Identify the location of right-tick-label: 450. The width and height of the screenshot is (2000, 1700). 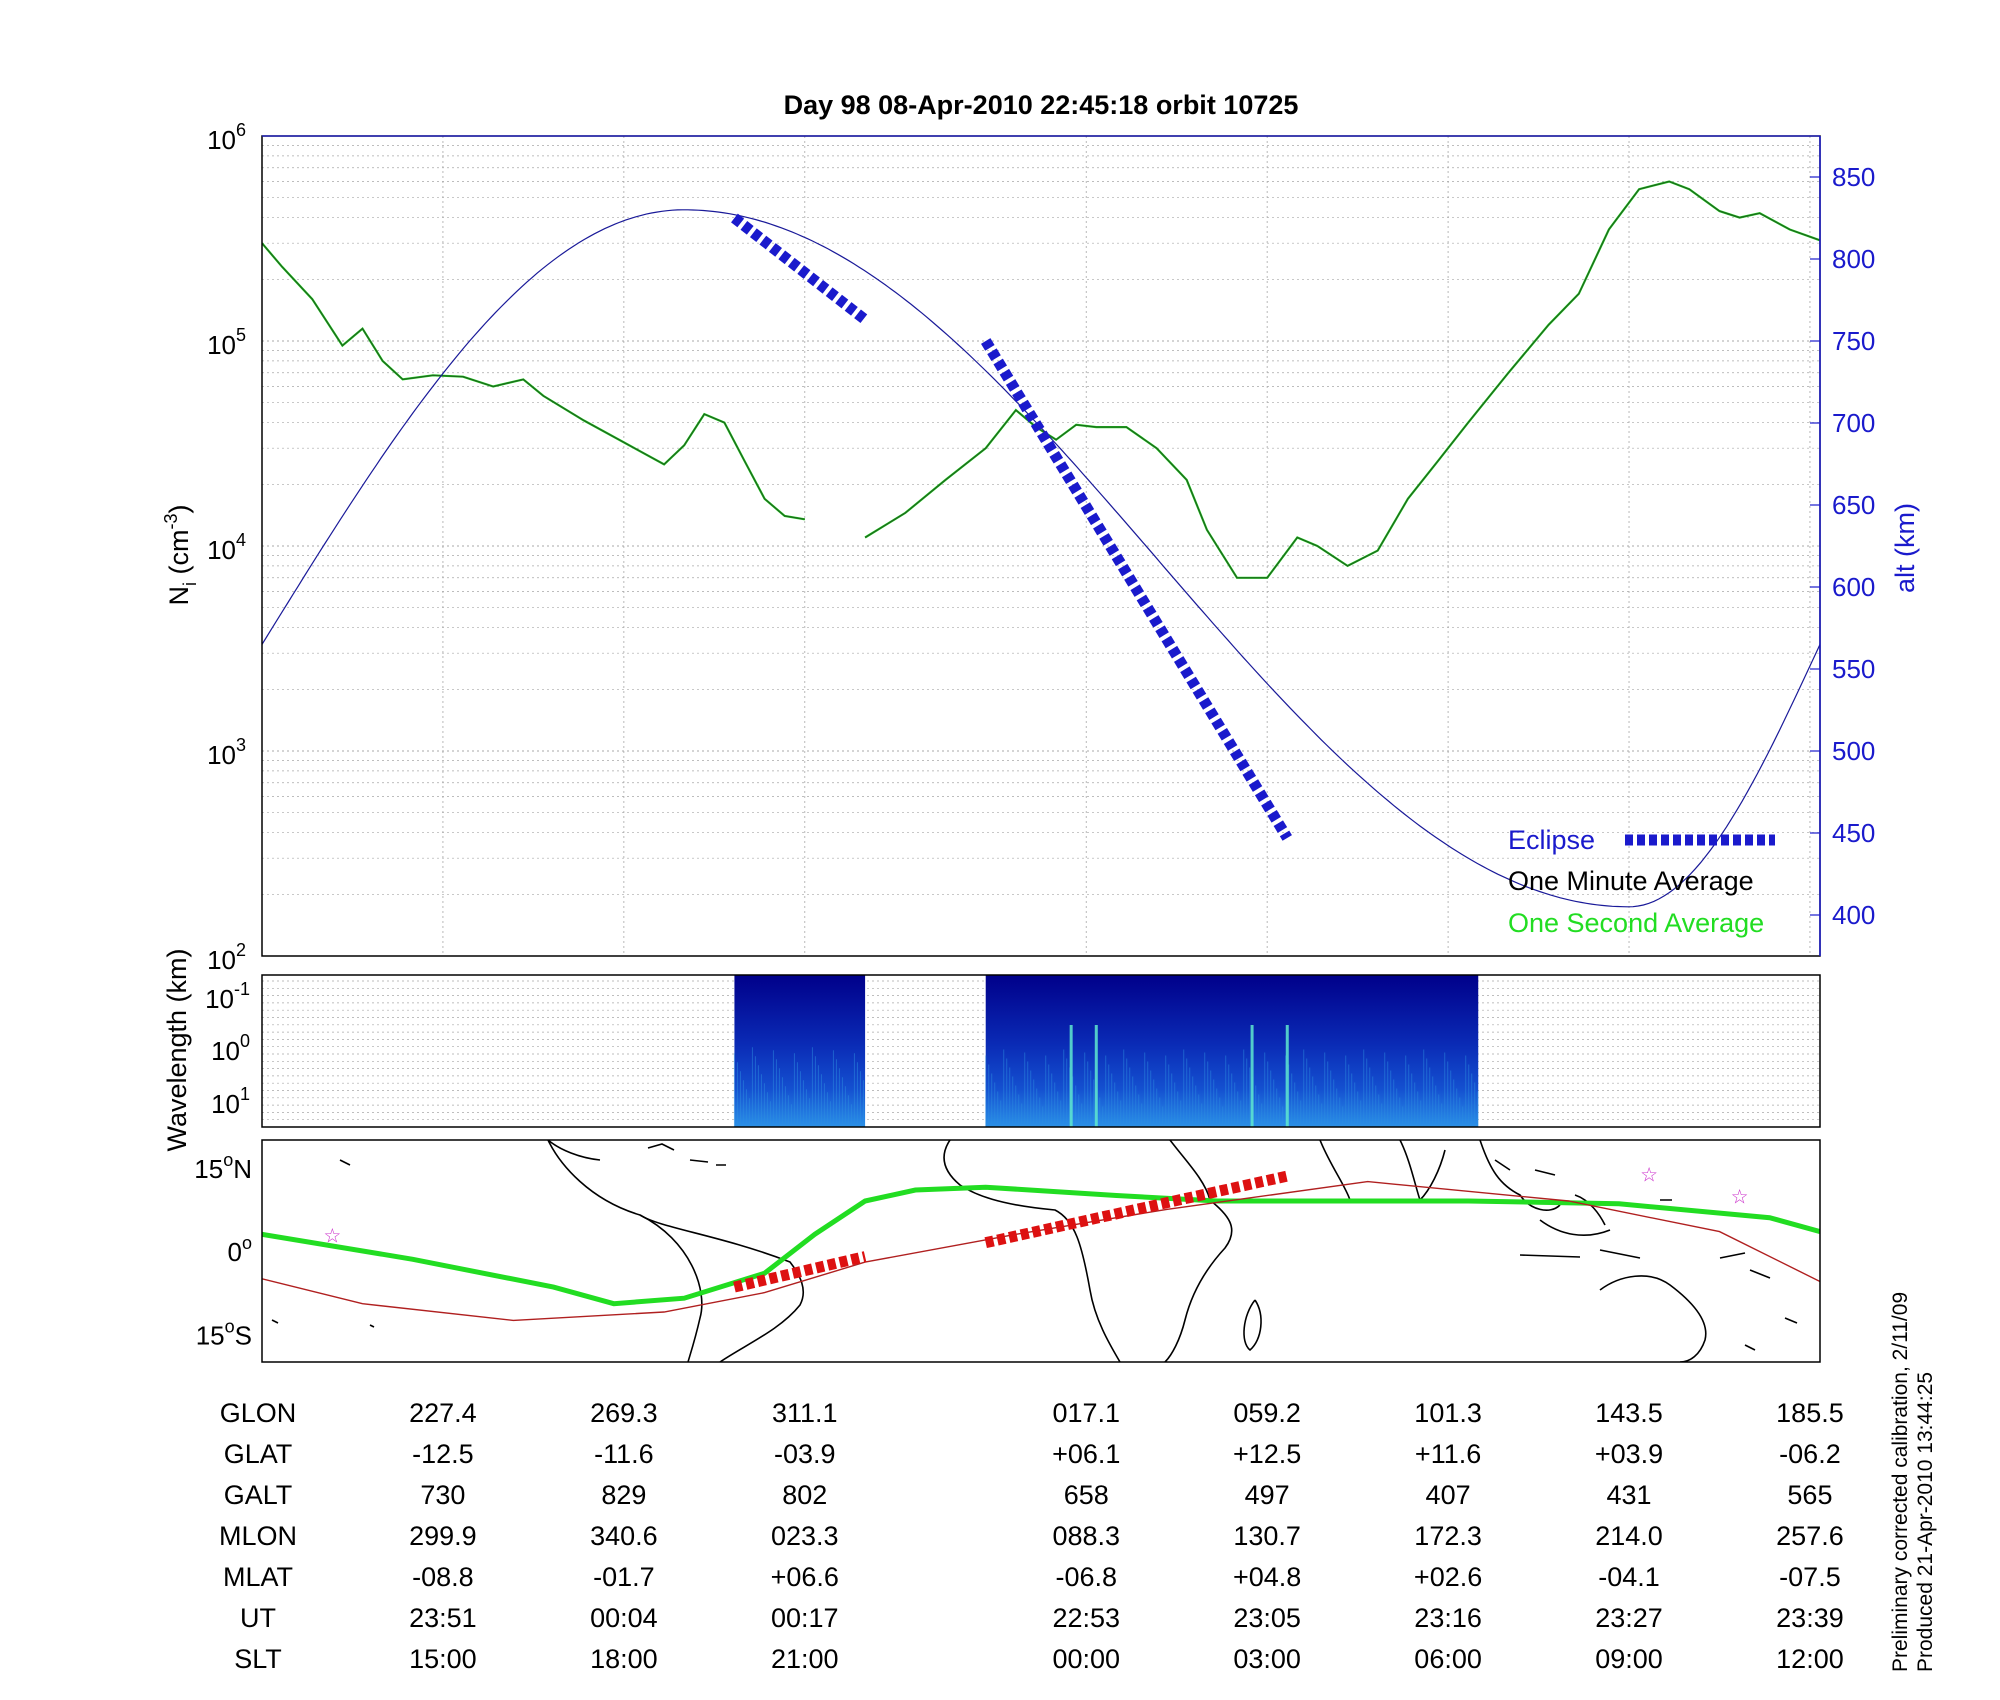
(1853, 833).